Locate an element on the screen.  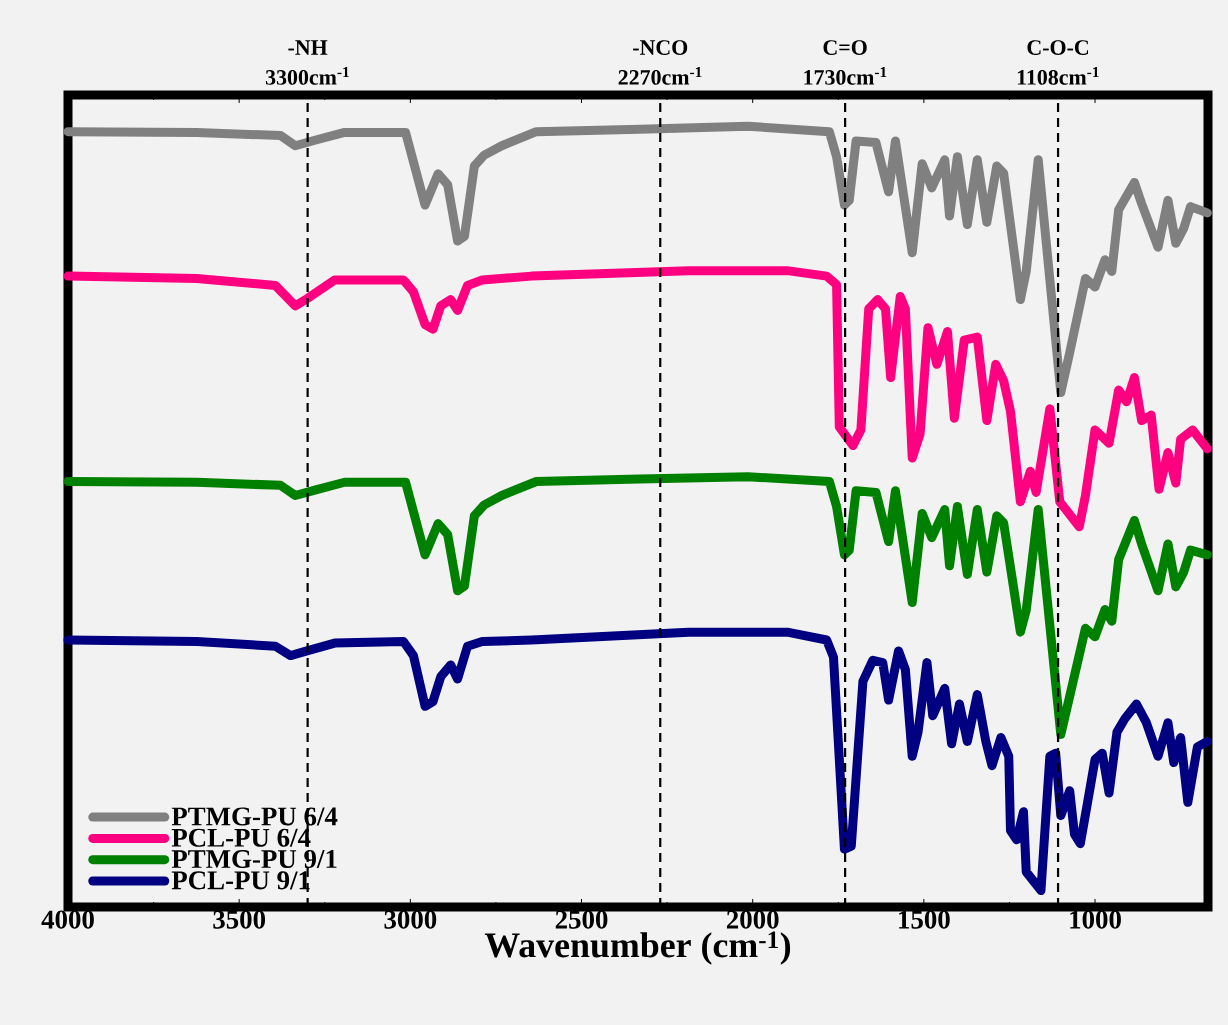
ref-line-label: -NCO 2270cm$^{-1}$ is located at coordinates (660, 62).